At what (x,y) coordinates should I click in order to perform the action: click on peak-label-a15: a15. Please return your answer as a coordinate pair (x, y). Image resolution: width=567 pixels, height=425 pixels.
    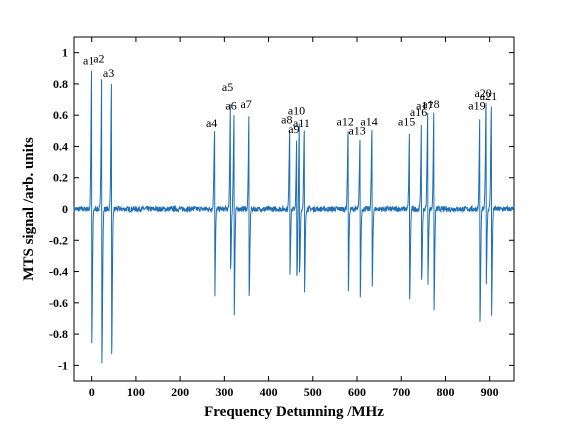
    Looking at the image, I should click on (406, 121).